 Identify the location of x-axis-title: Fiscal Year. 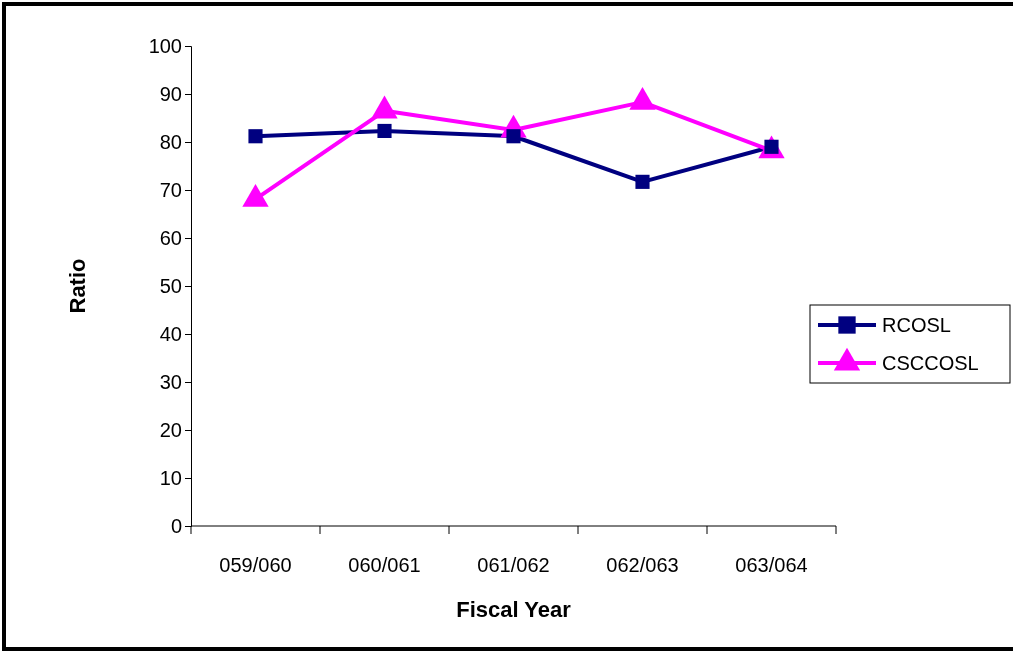
(514, 609).